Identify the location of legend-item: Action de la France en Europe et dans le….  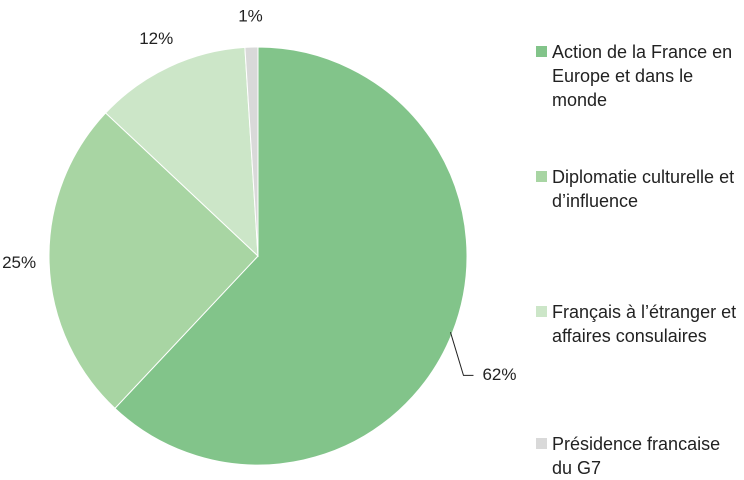
(640, 76).